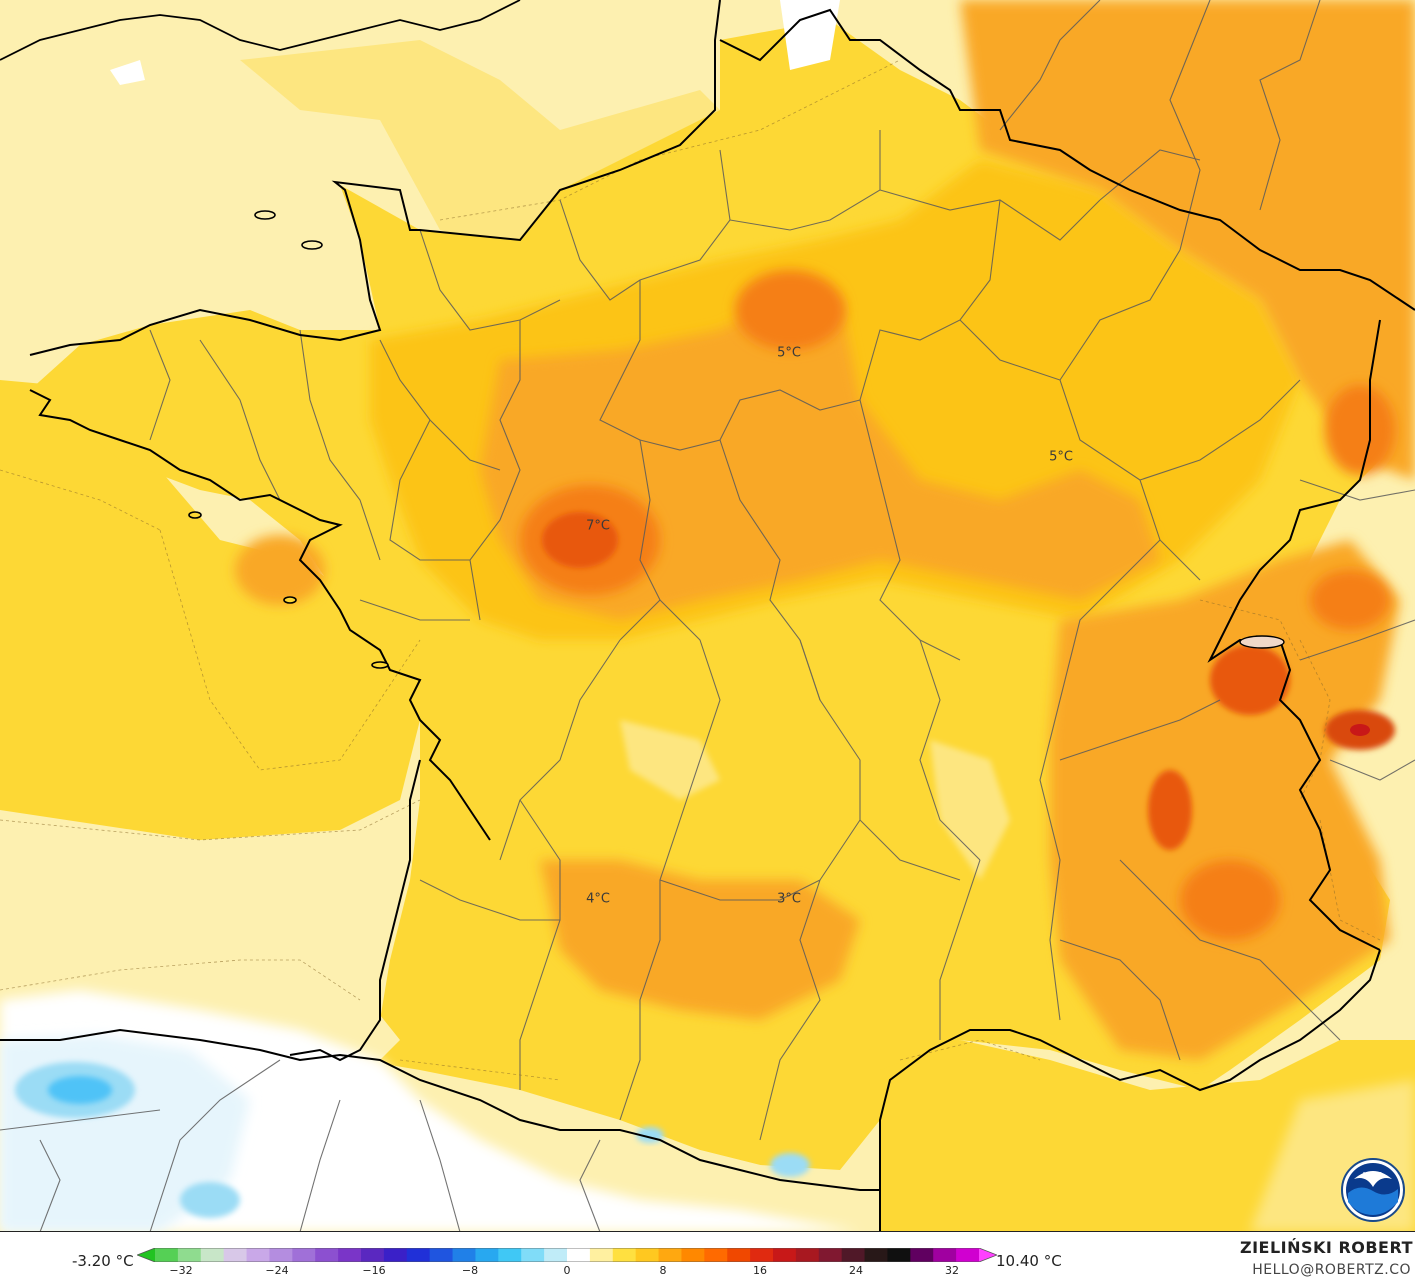  Describe the element at coordinates (1373, 1175) in the screenshot. I see `noaa-logo-text: NOAA` at that location.